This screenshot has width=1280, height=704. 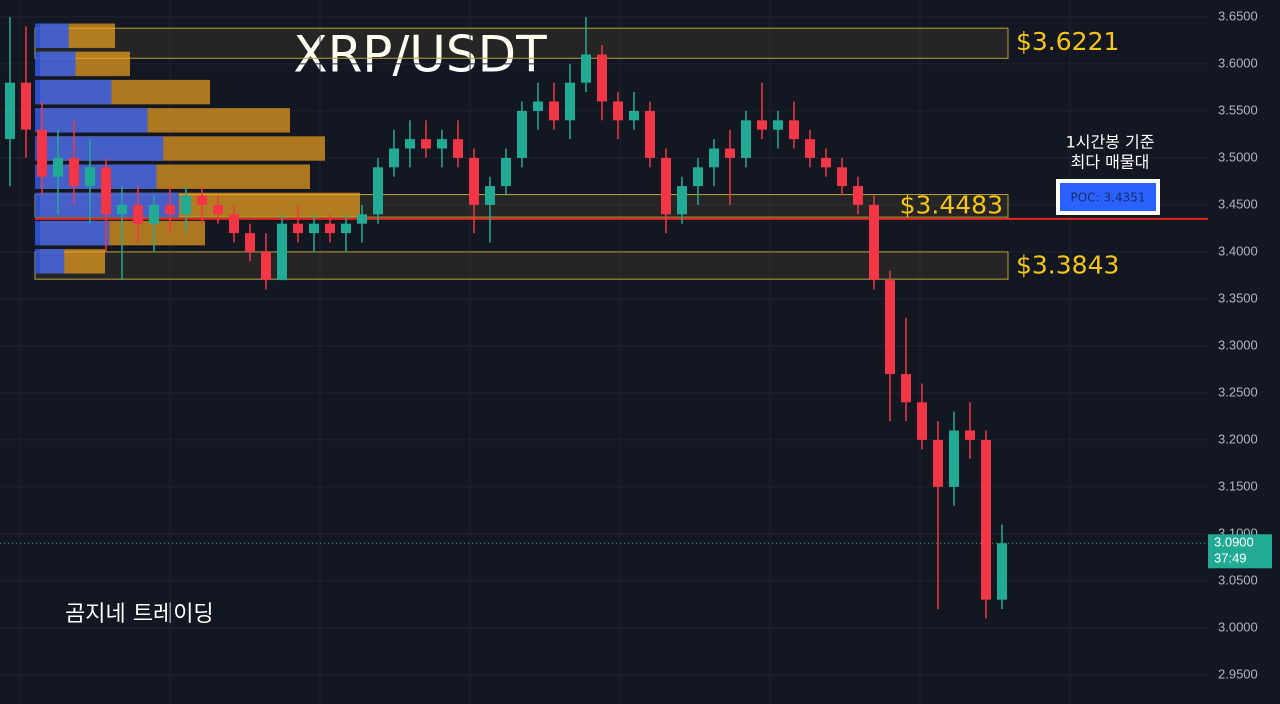 I want to click on poc-label: POC: 3.4351, so click(x=1108, y=198).